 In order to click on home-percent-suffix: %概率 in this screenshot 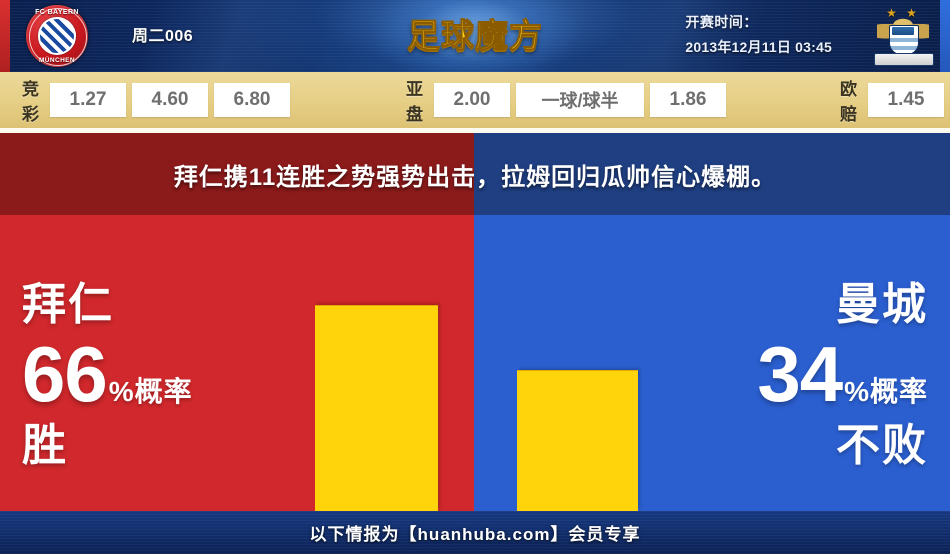, I will do `click(150, 391)`.